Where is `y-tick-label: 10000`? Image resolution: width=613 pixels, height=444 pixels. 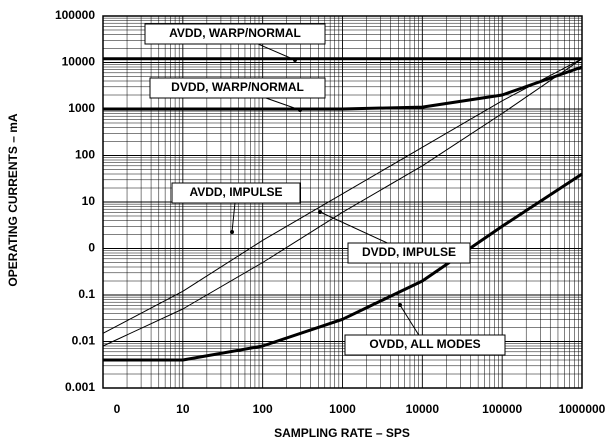
y-tick-label: 10000 is located at coordinates (79, 62).